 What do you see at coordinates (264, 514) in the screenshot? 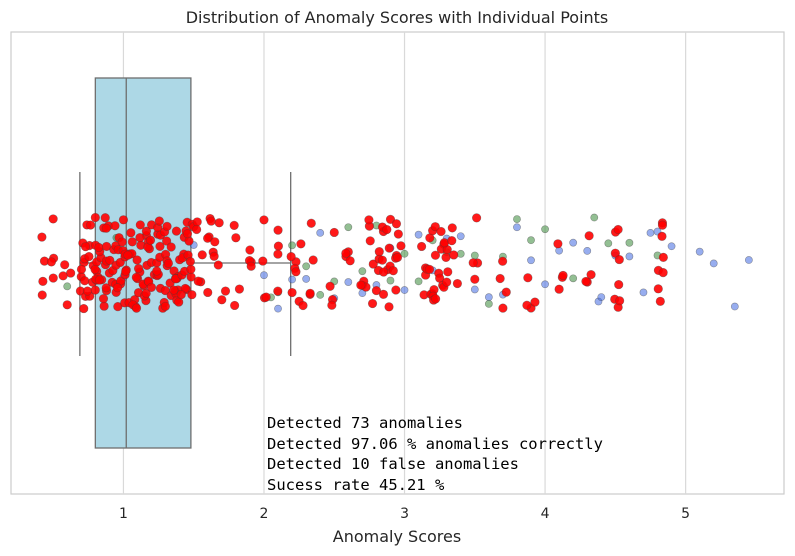
I see `x-tick-label: 2` at bounding box center [264, 514].